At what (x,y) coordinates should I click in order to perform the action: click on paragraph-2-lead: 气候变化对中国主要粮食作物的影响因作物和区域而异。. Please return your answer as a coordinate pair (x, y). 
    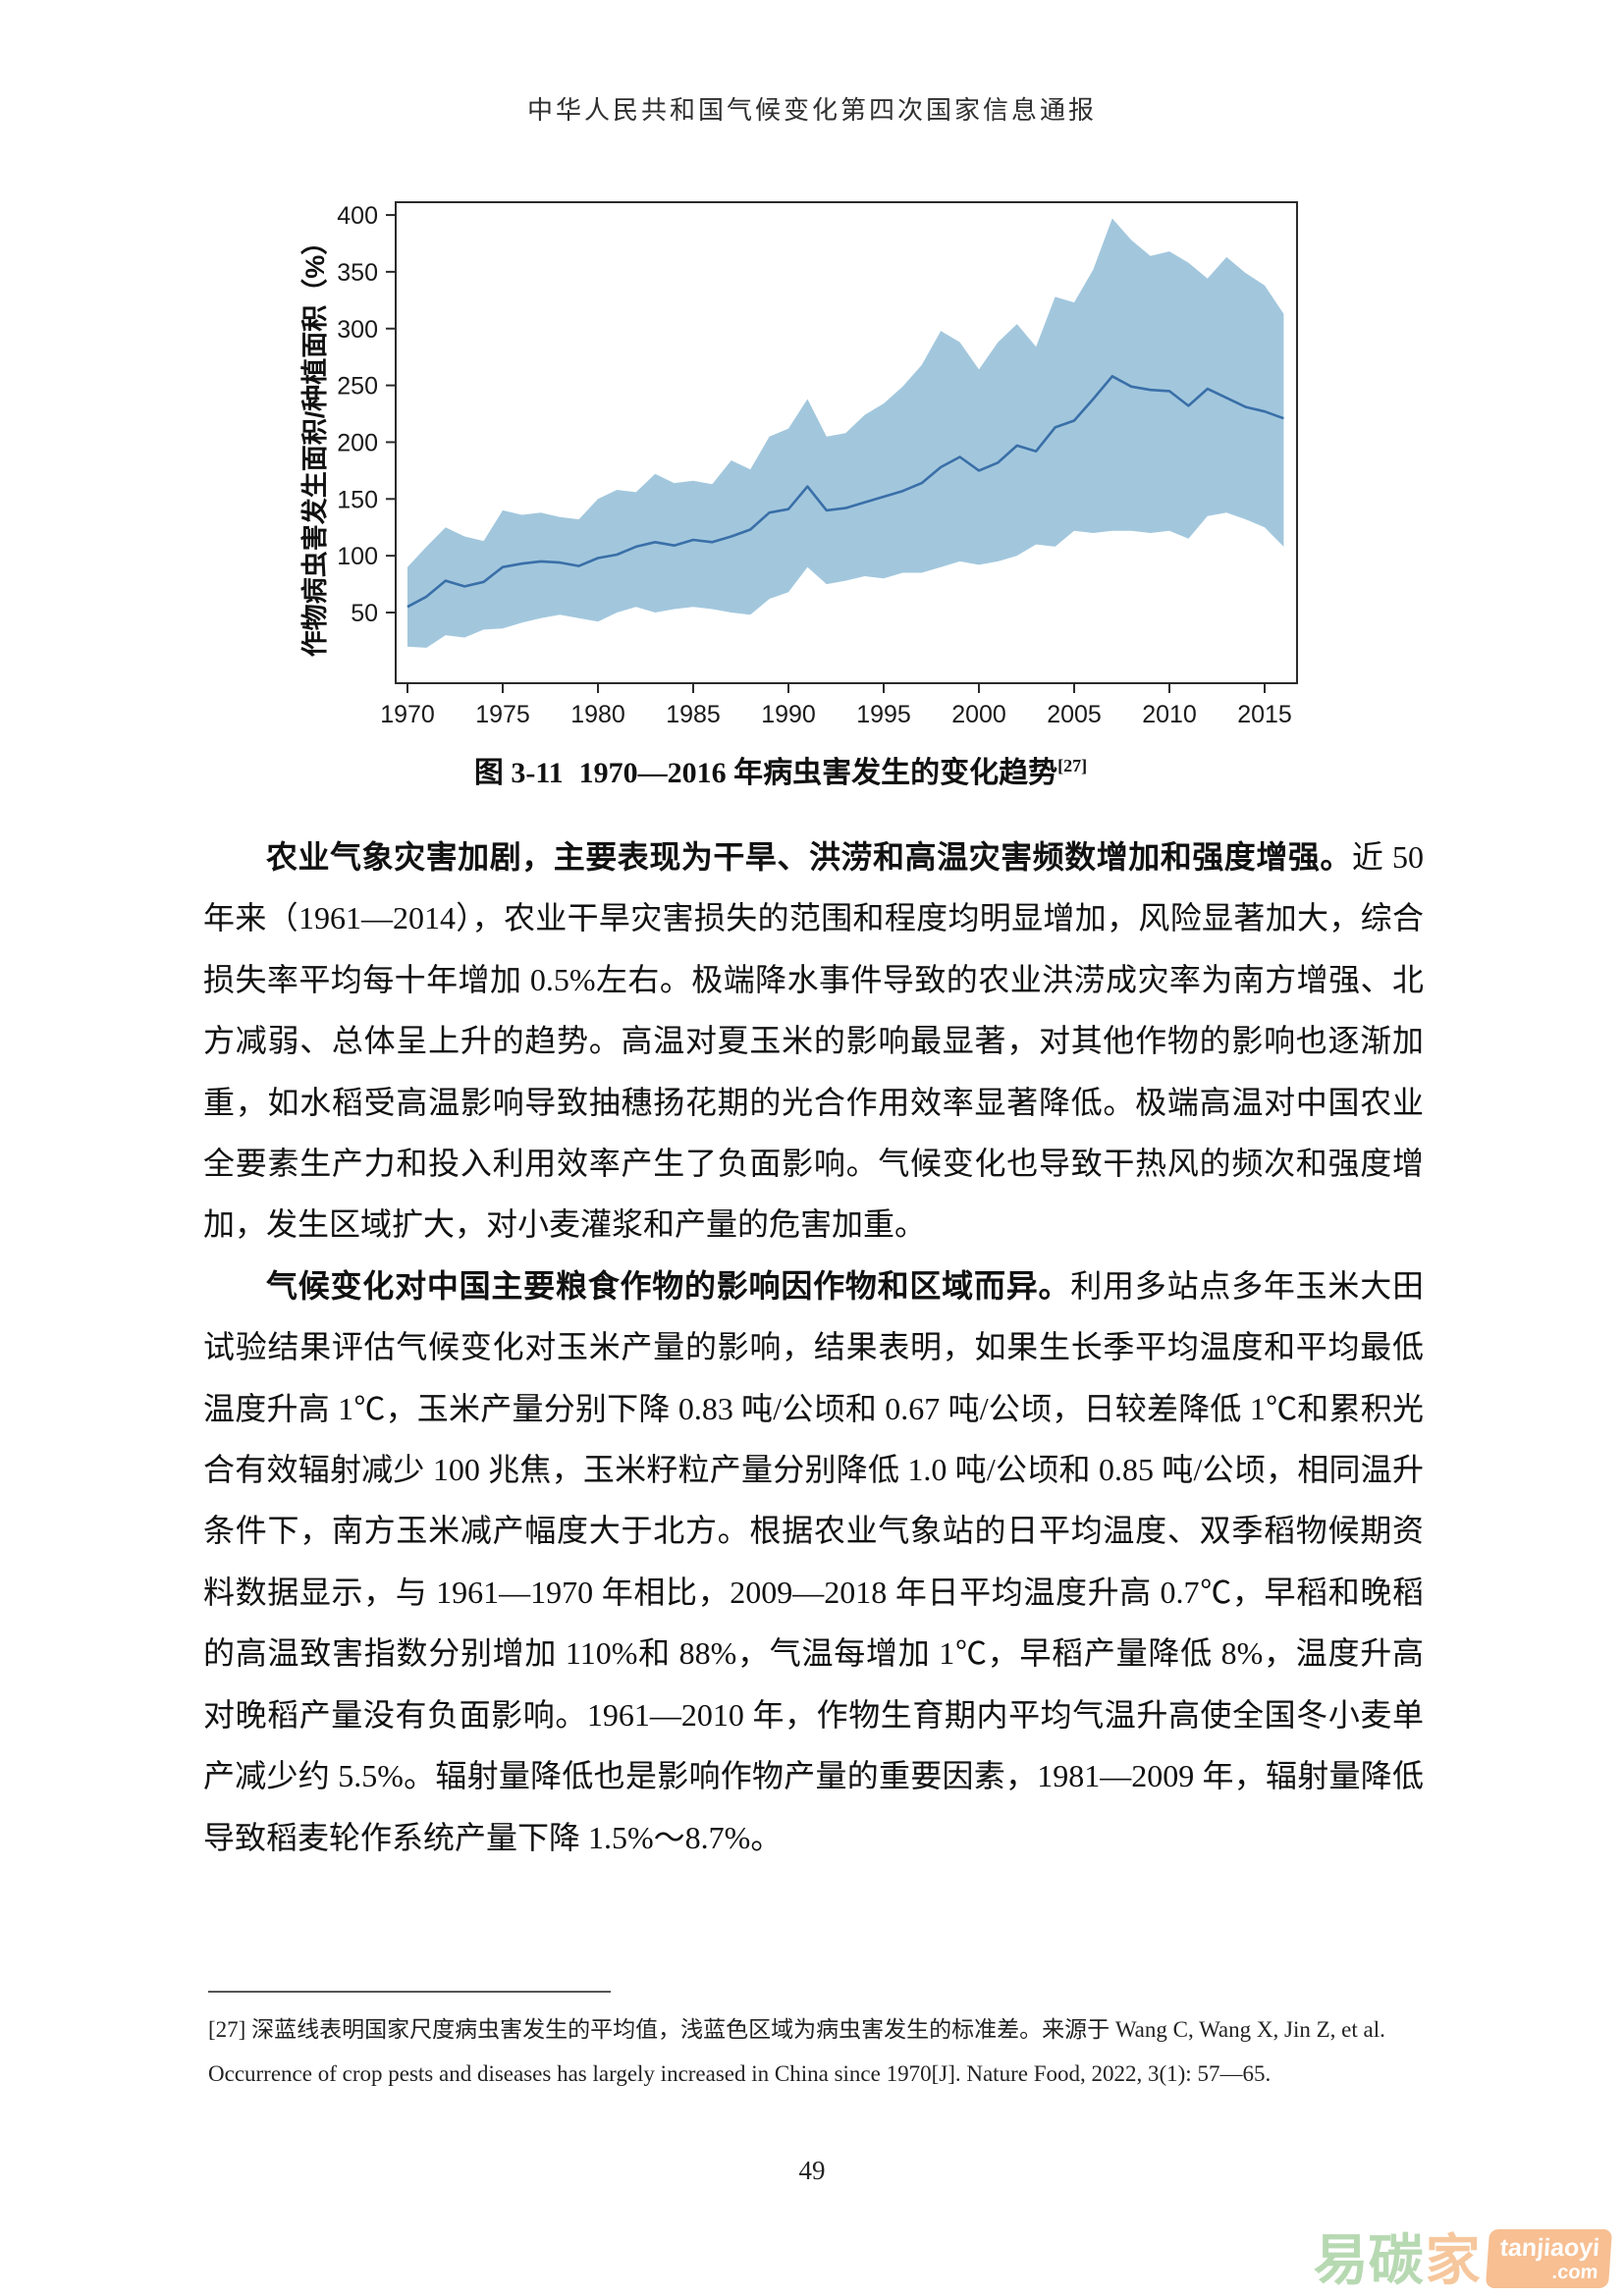
    Looking at the image, I should click on (668, 1286).